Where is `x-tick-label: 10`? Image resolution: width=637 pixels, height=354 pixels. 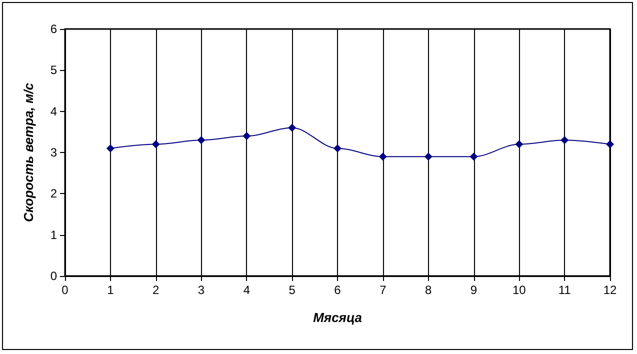 x-tick-label: 10 is located at coordinates (519, 290).